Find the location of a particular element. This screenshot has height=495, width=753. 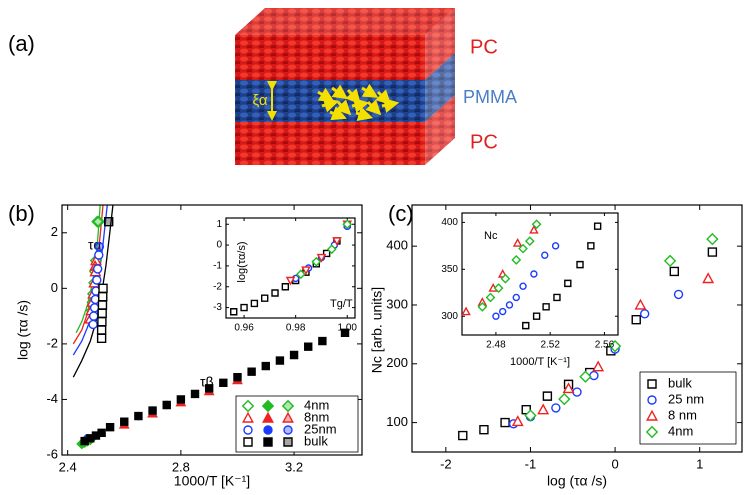

x-tick-label: 0.96 is located at coordinates (244, 328).